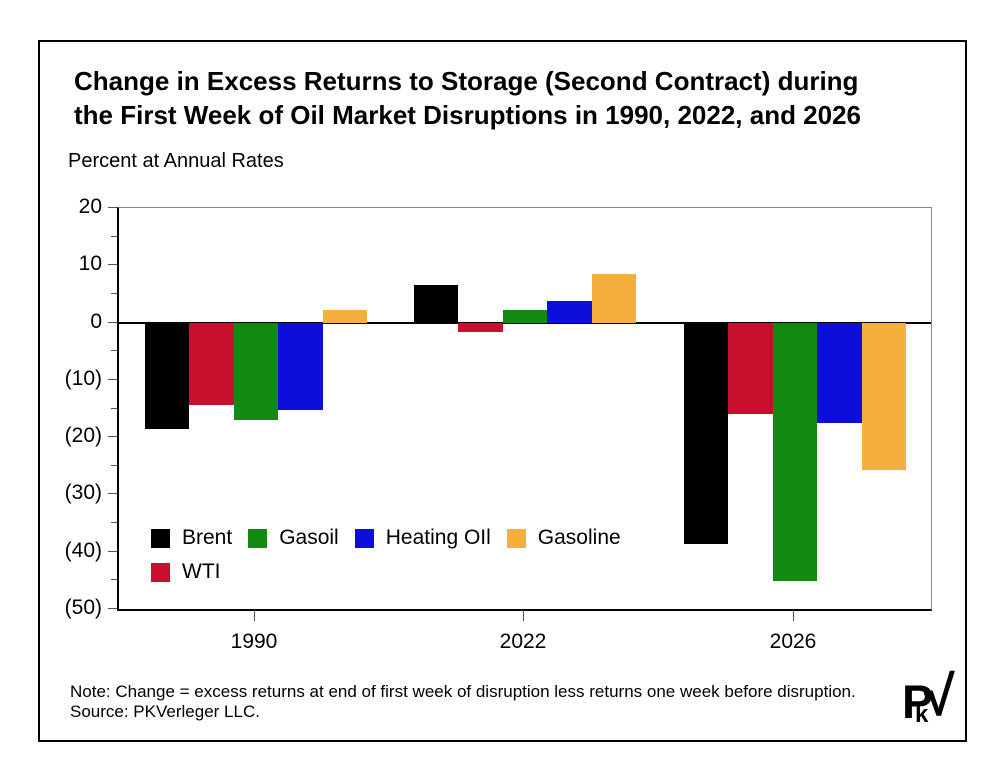  Describe the element at coordinates (480, 327) in the screenshot. I see `bar-wti-2022` at that location.